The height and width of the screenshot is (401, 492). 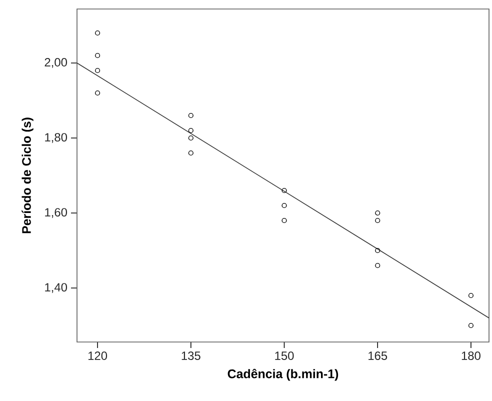 I want to click on x-tick-label: 135, so click(x=191, y=356).